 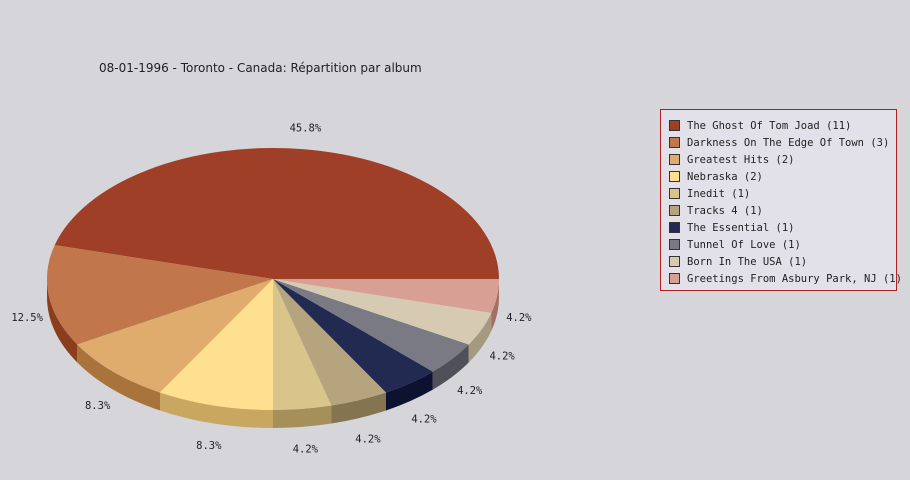 I want to click on legend-label: Nebraska (2), so click(x=725, y=176).